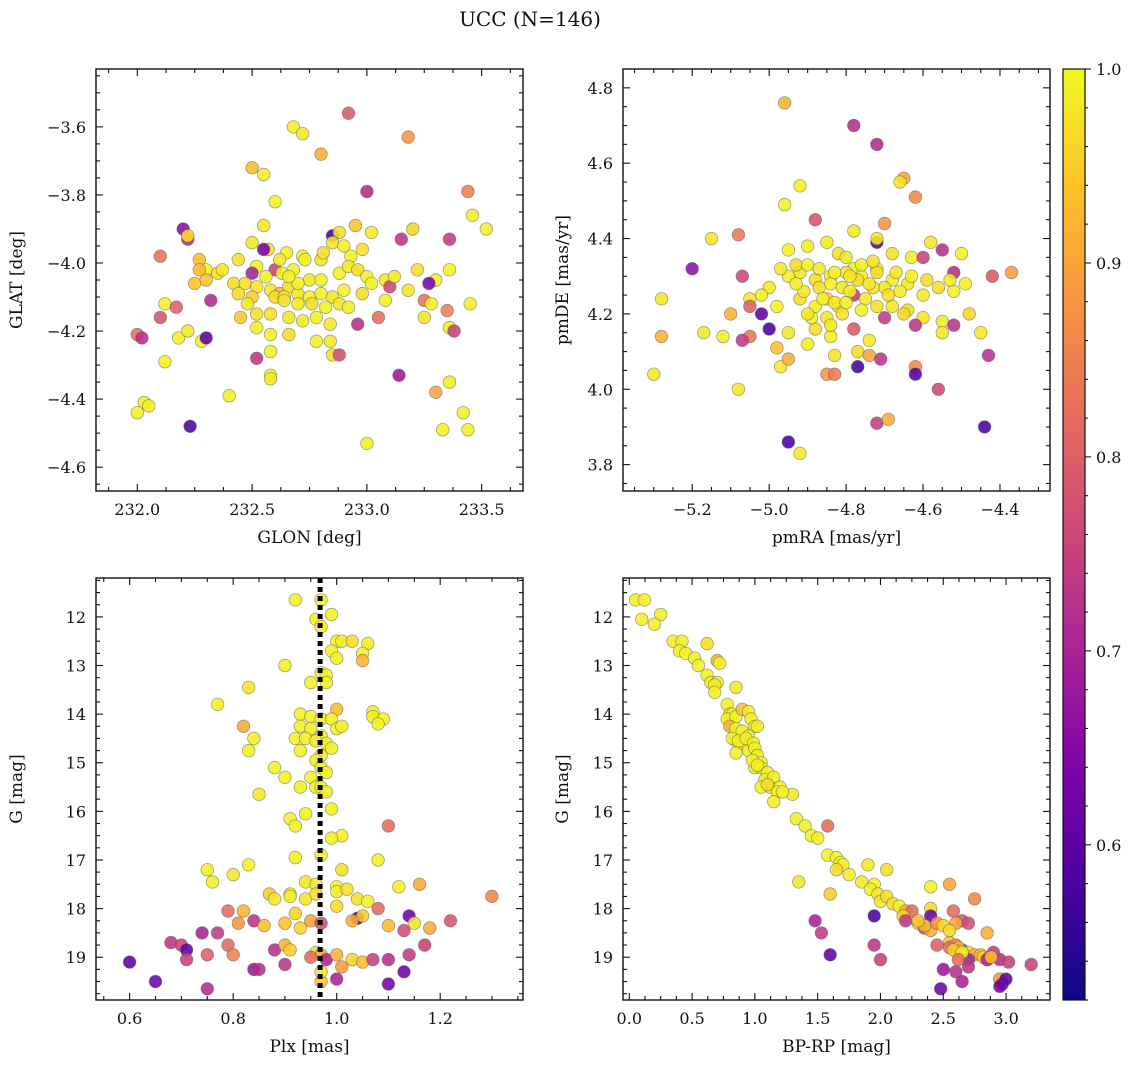  What do you see at coordinates (923, 509) in the screenshot?
I see `x-tick-label: −4.6` at bounding box center [923, 509].